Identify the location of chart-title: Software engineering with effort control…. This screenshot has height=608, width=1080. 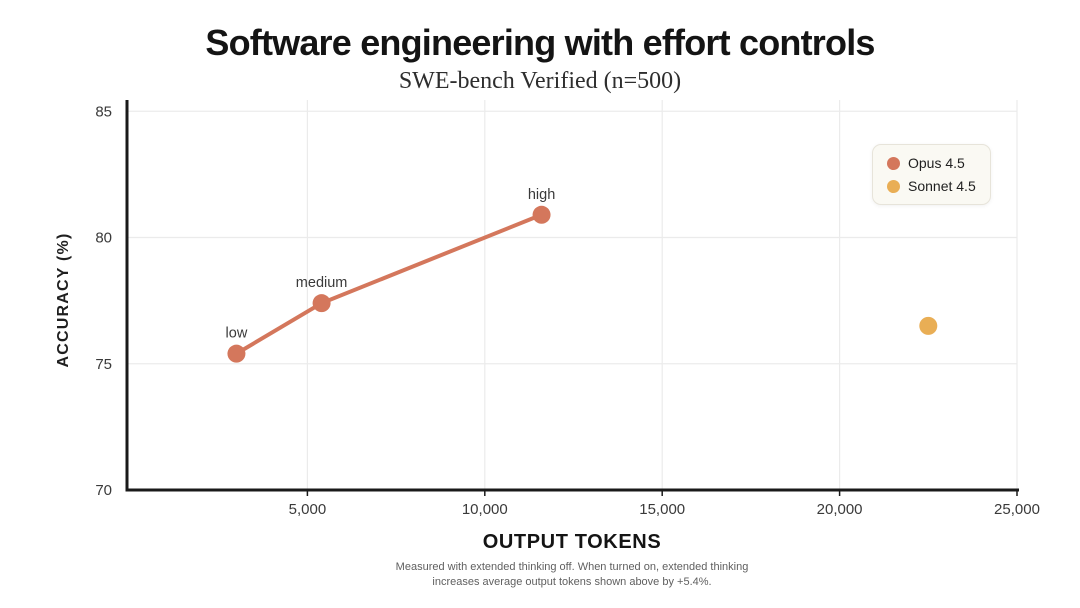
(540, 42).